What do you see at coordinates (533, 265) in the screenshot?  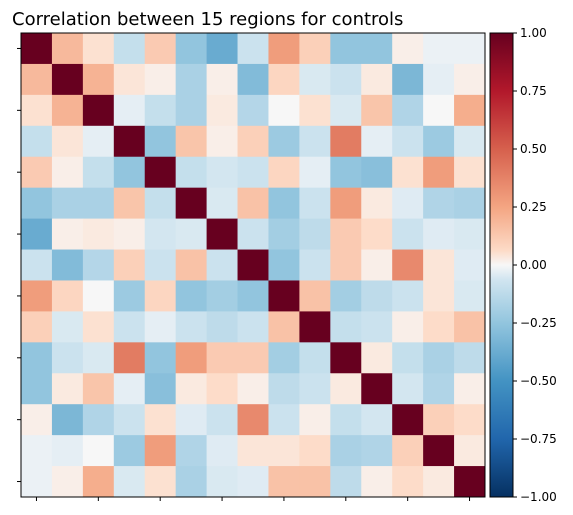 I see `colorbar-tick-label: 0.00` at bounding box center [533, 265].